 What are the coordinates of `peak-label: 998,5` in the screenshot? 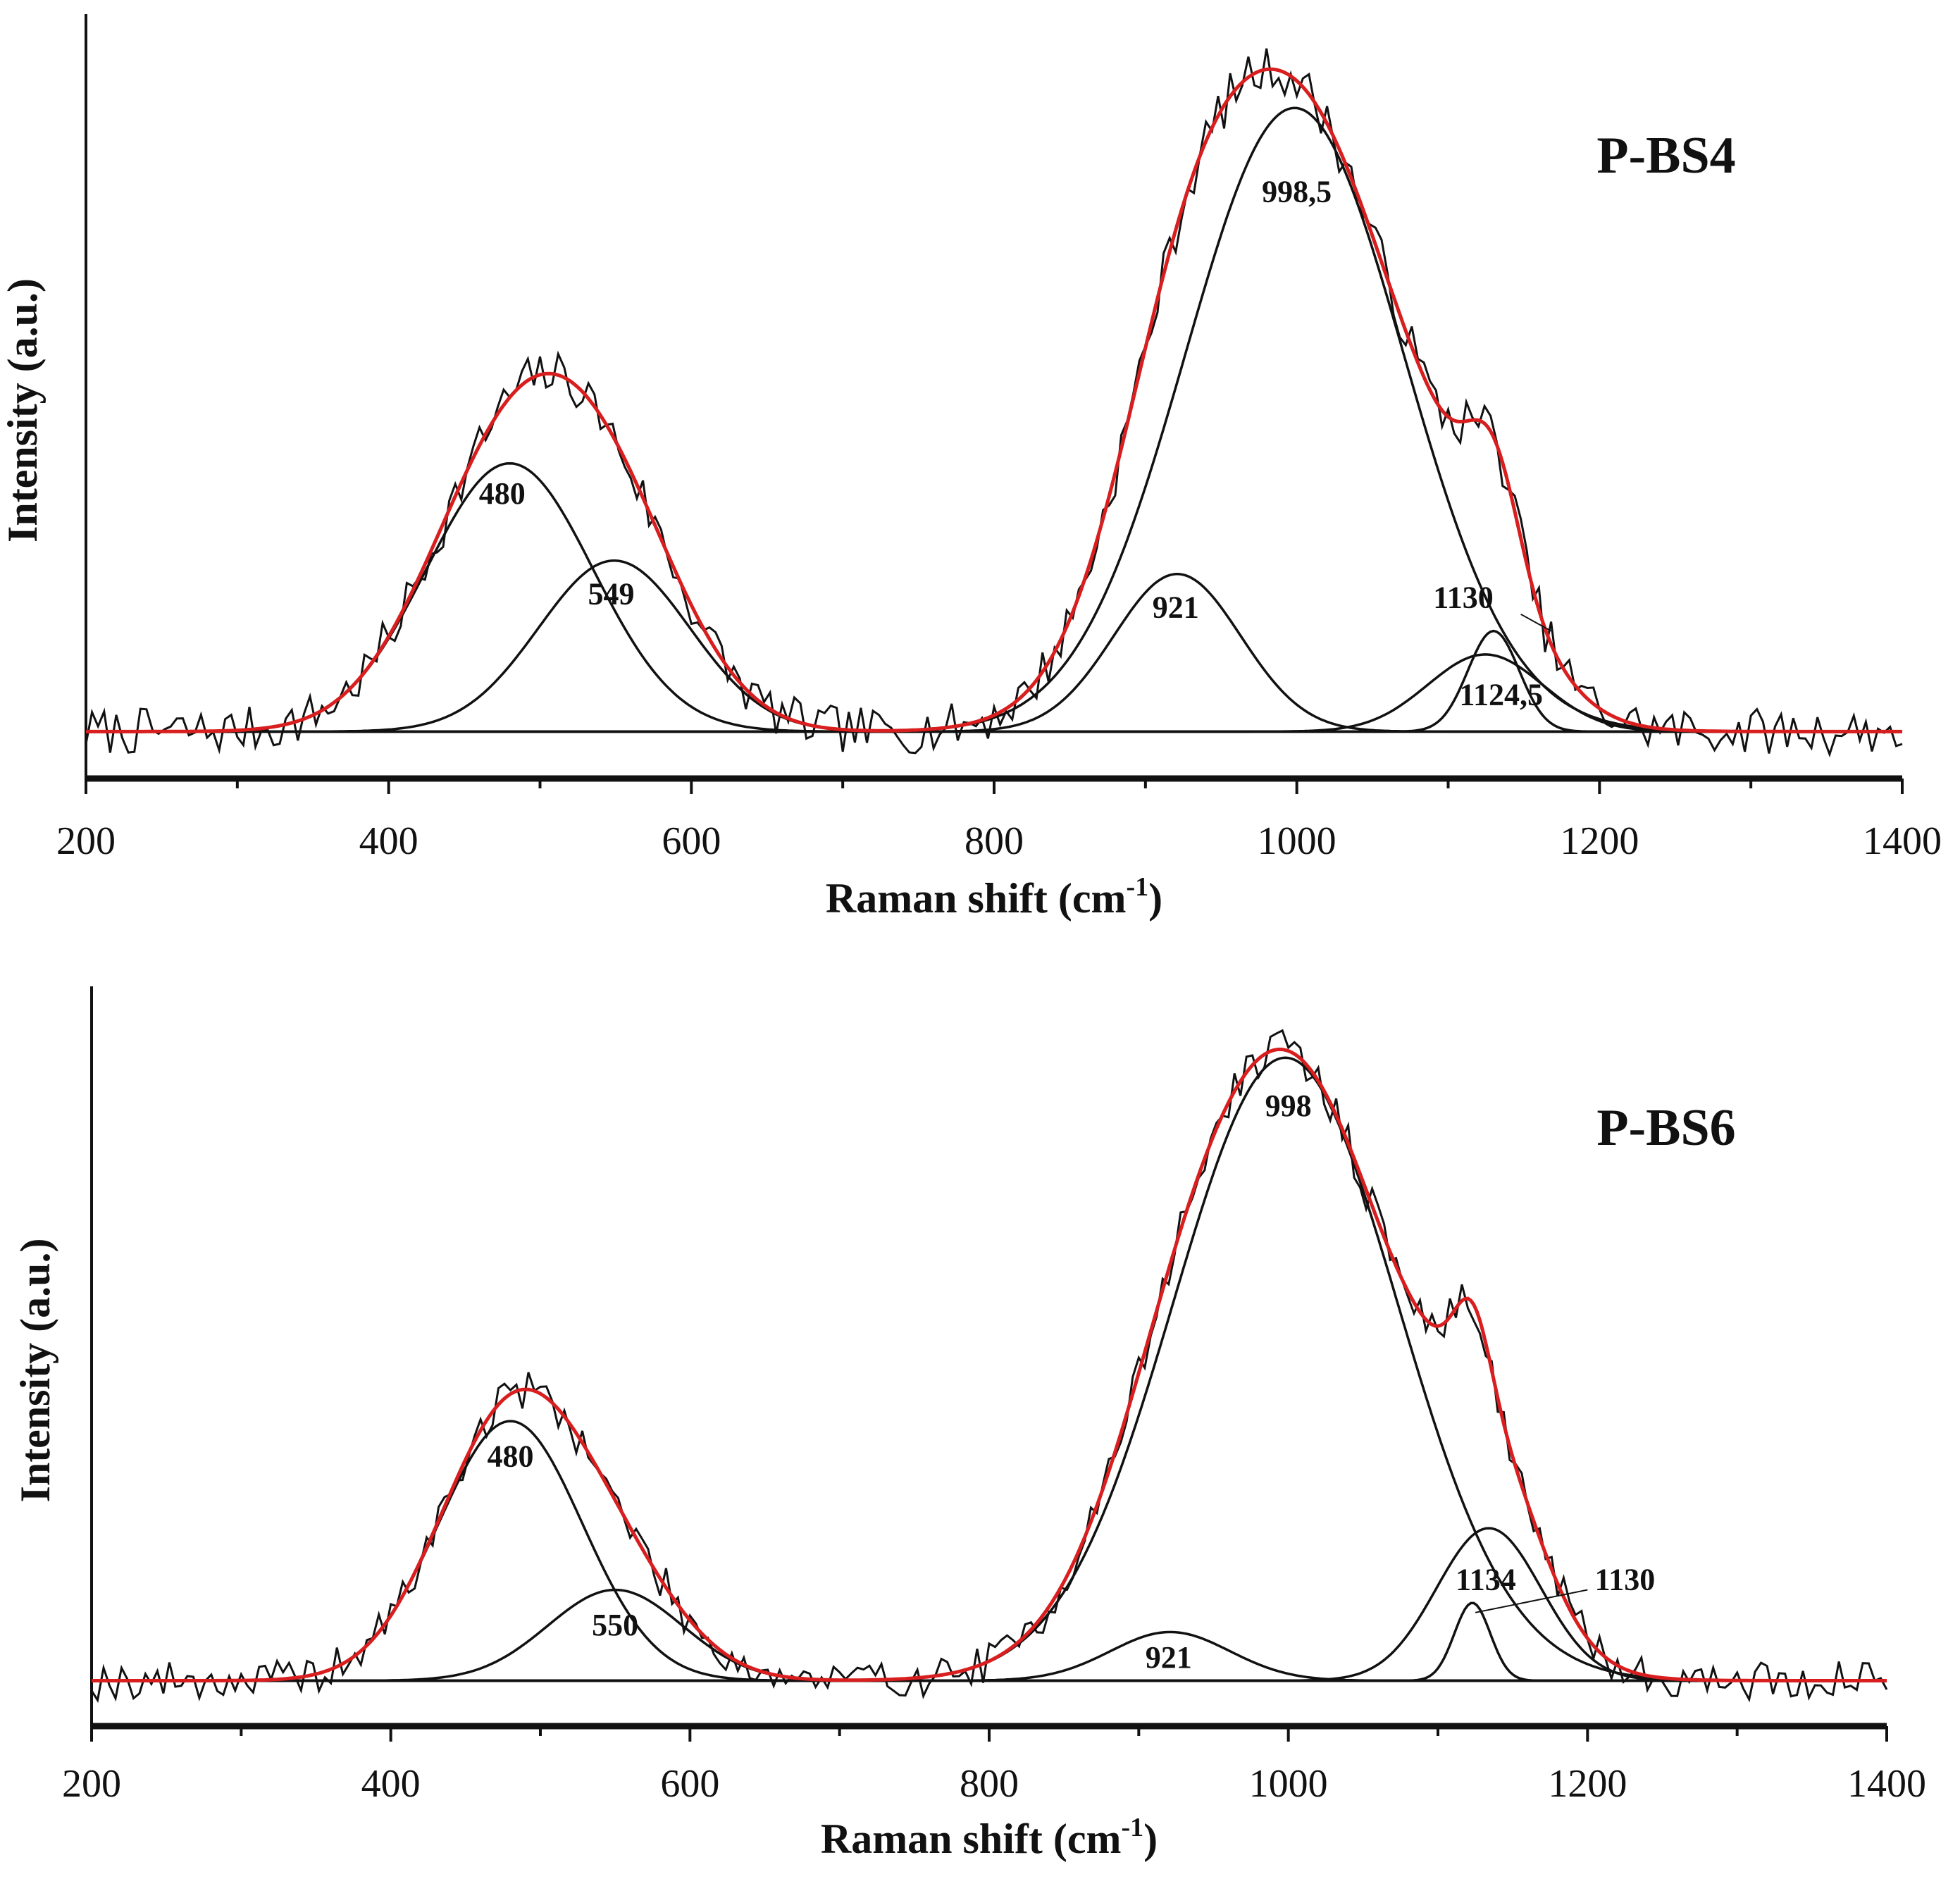 It's located at (1297, 192).